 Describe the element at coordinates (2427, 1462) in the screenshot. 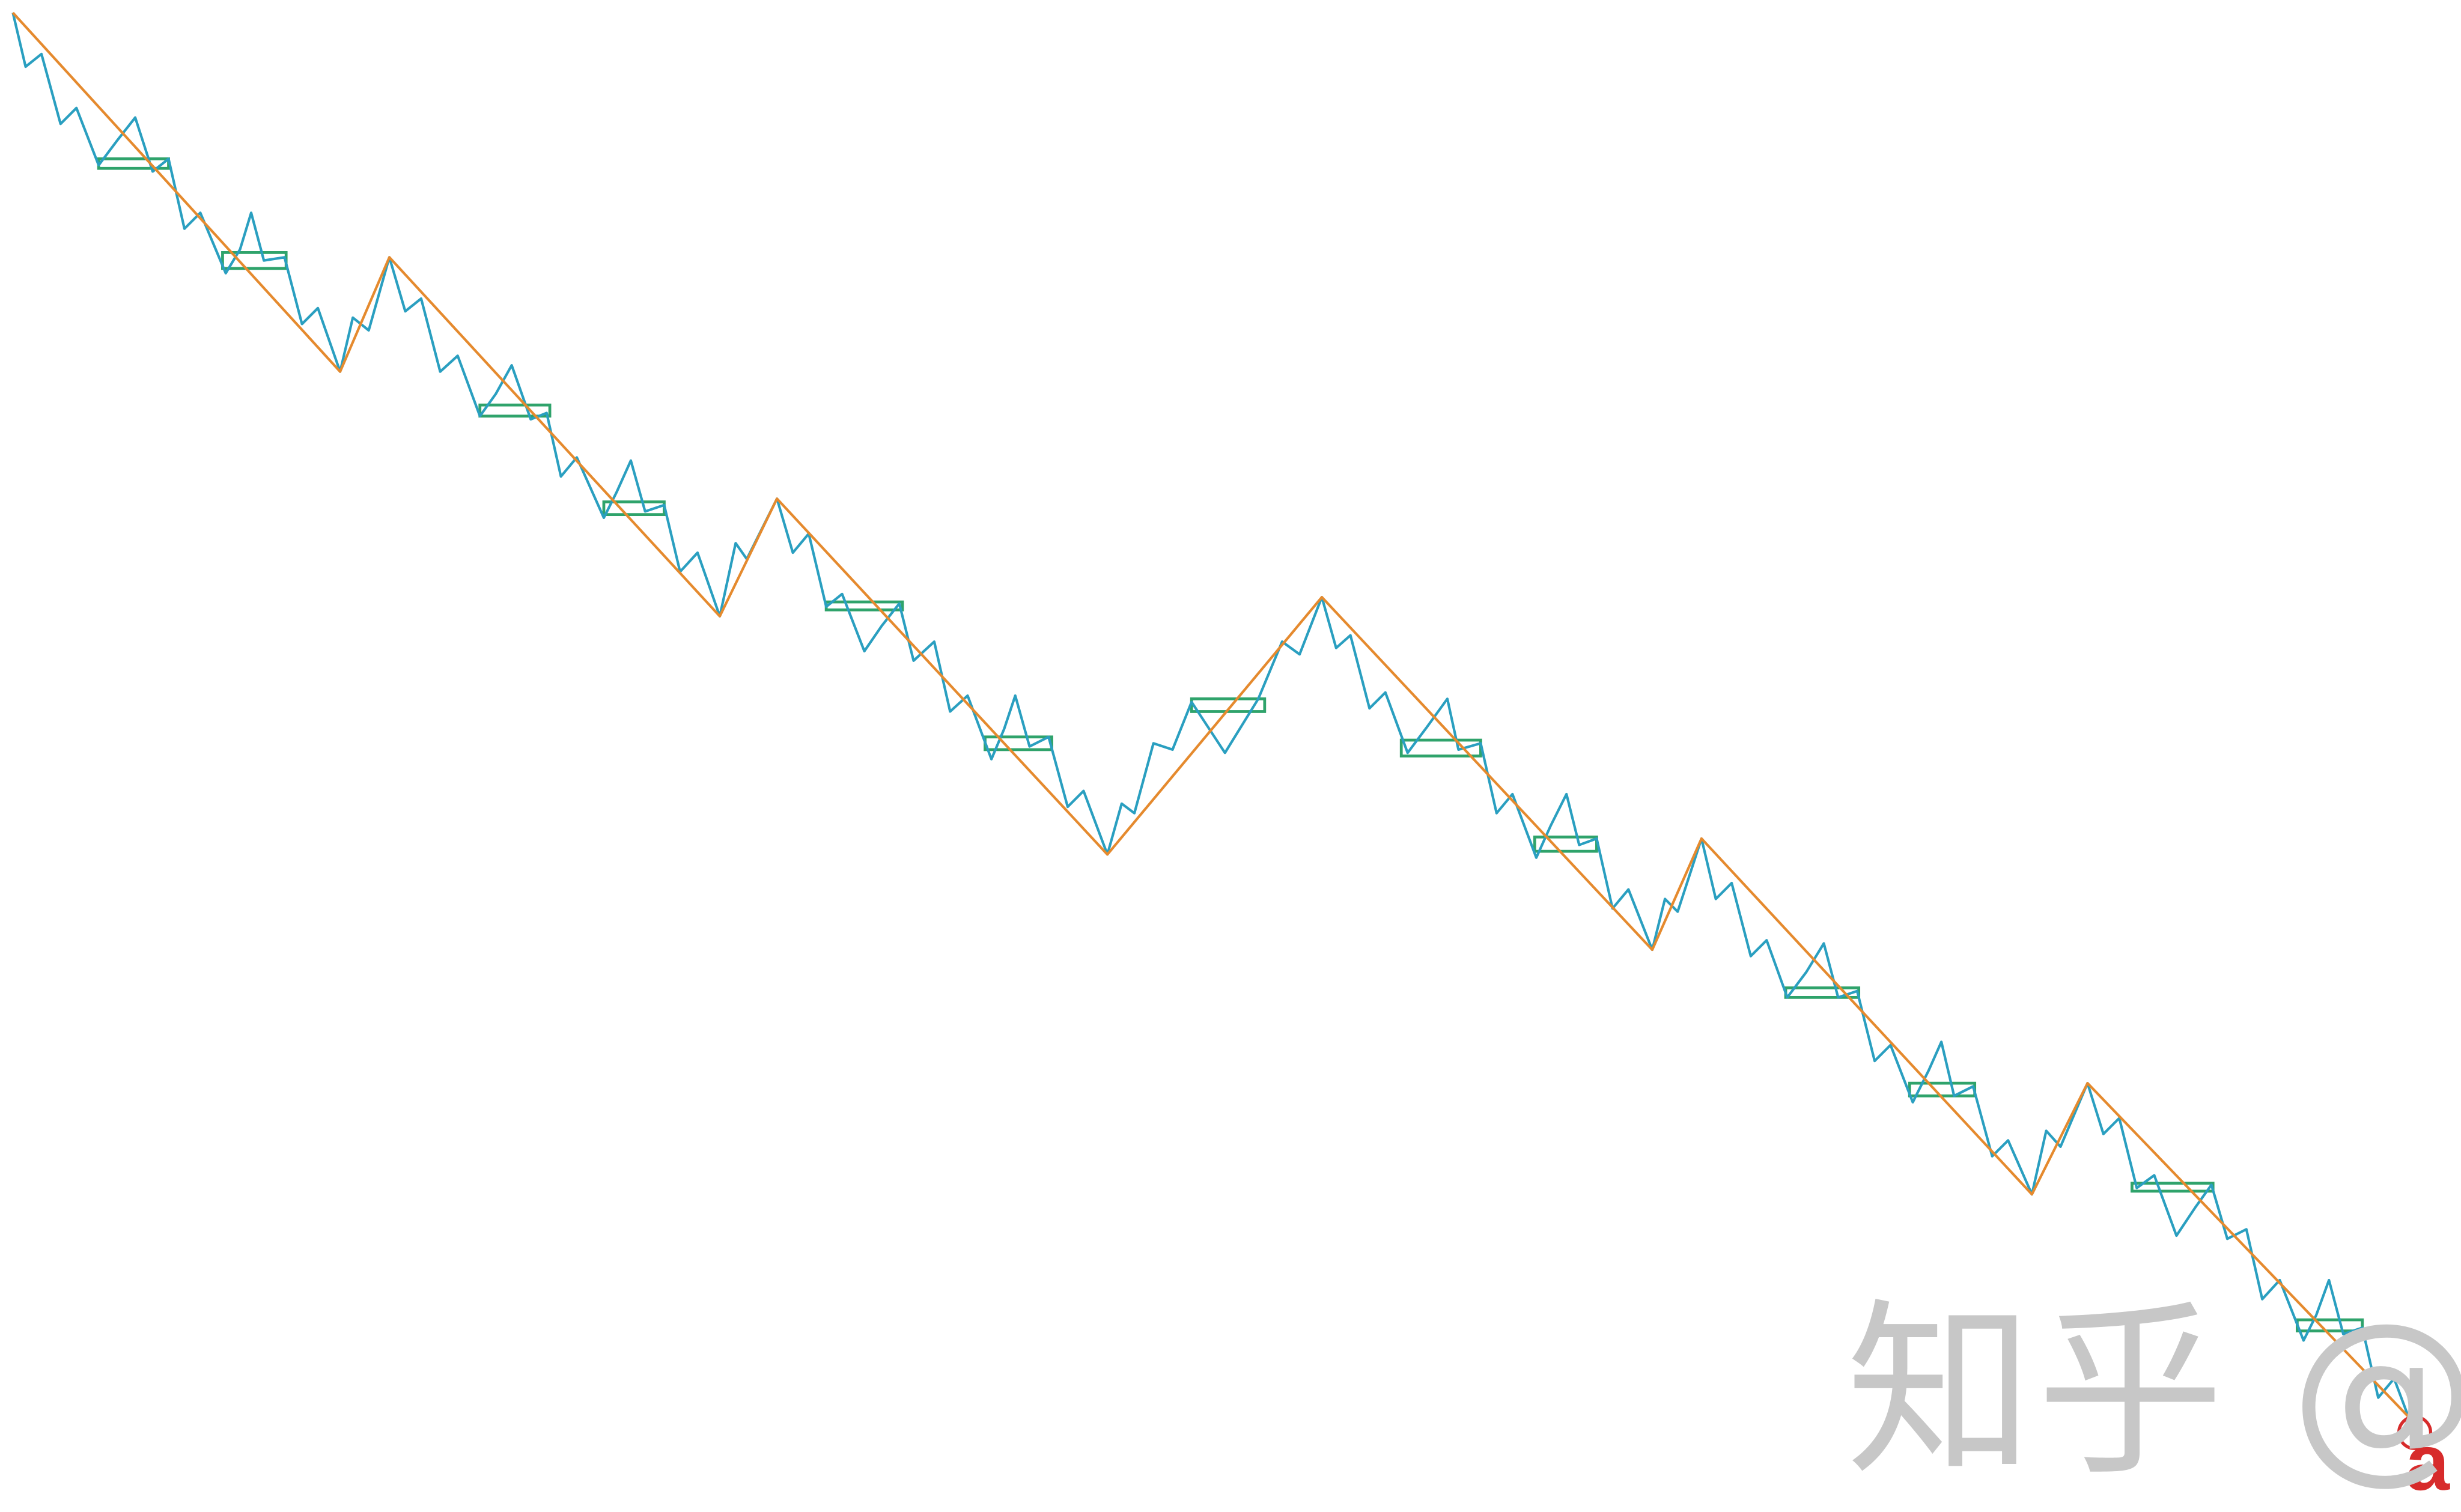

I see `marker-label: a` at that location.